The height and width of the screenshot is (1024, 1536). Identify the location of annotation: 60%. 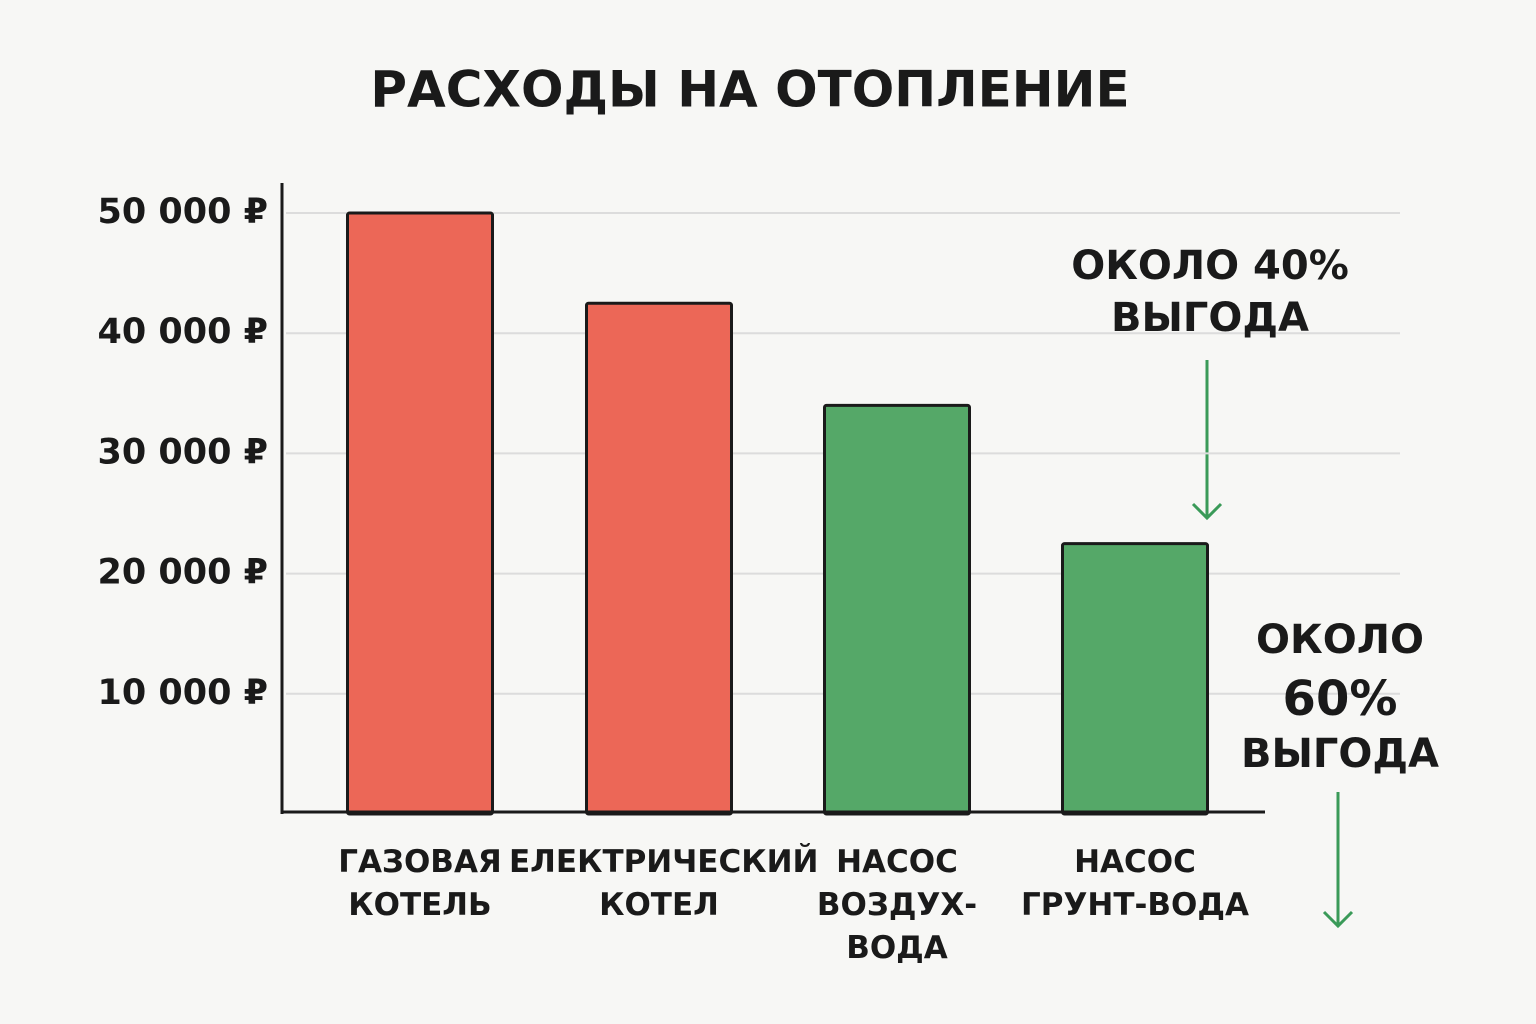
(1340, 699).